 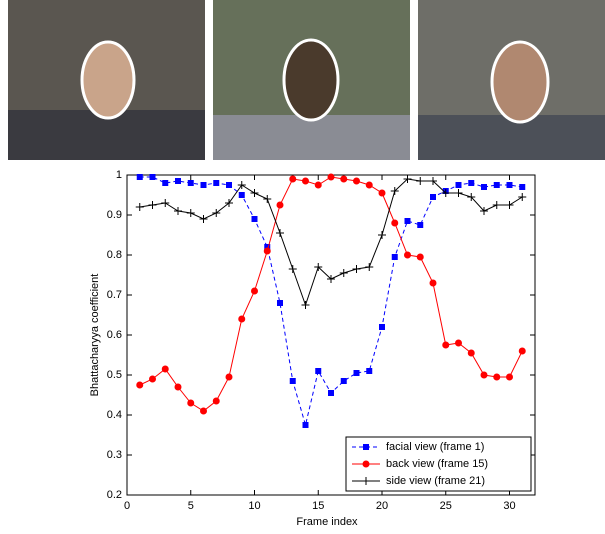 What do you see at coordinates (114, 295) in the screenshot?
I see `y-tick-label: 0.7` at bounding box center [114, 295].